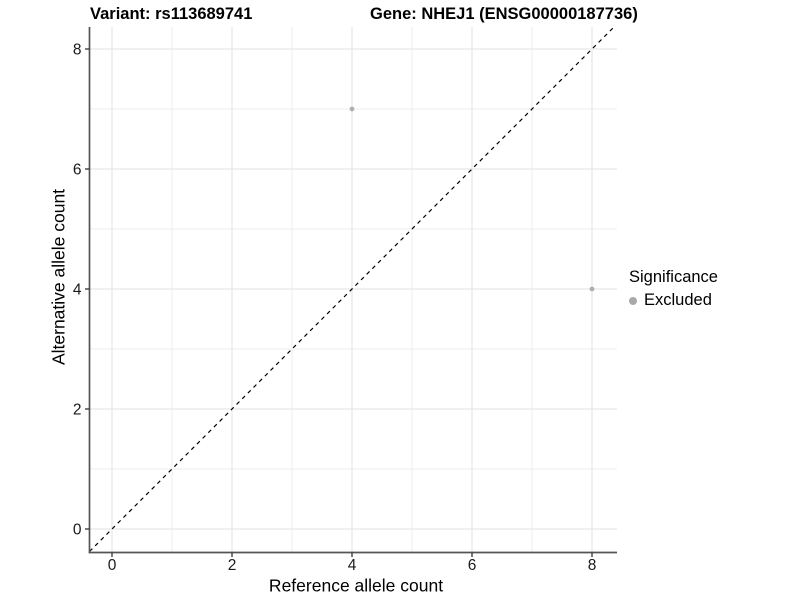 The height and width of the screenshot is (600, 800). Describe the element at coordinates (504, 14) in the screenshot. I see `gene-title: Gene: NHEJ1 (ENSG00000187736)` at that location.